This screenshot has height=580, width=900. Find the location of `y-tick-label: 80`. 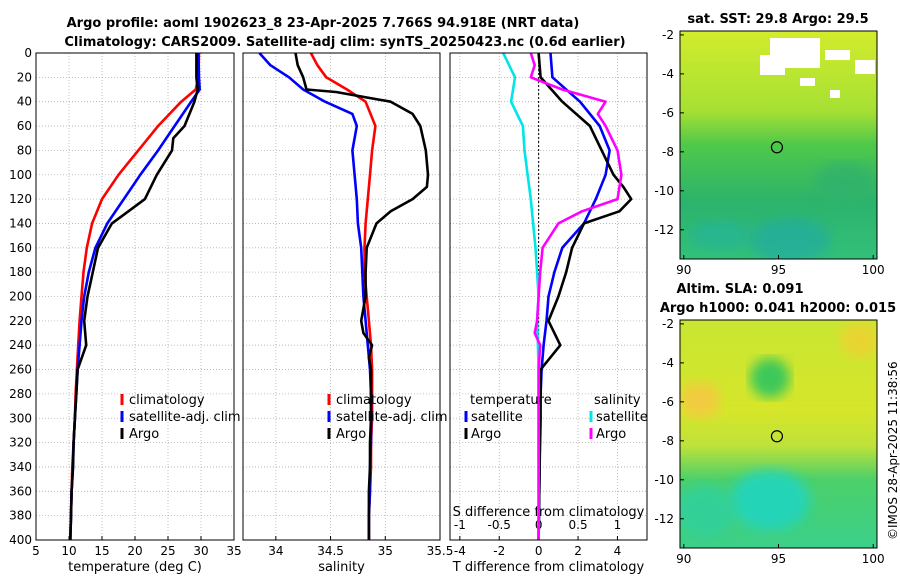

y-tick-label: 80 is located at coordinates (24, 150).